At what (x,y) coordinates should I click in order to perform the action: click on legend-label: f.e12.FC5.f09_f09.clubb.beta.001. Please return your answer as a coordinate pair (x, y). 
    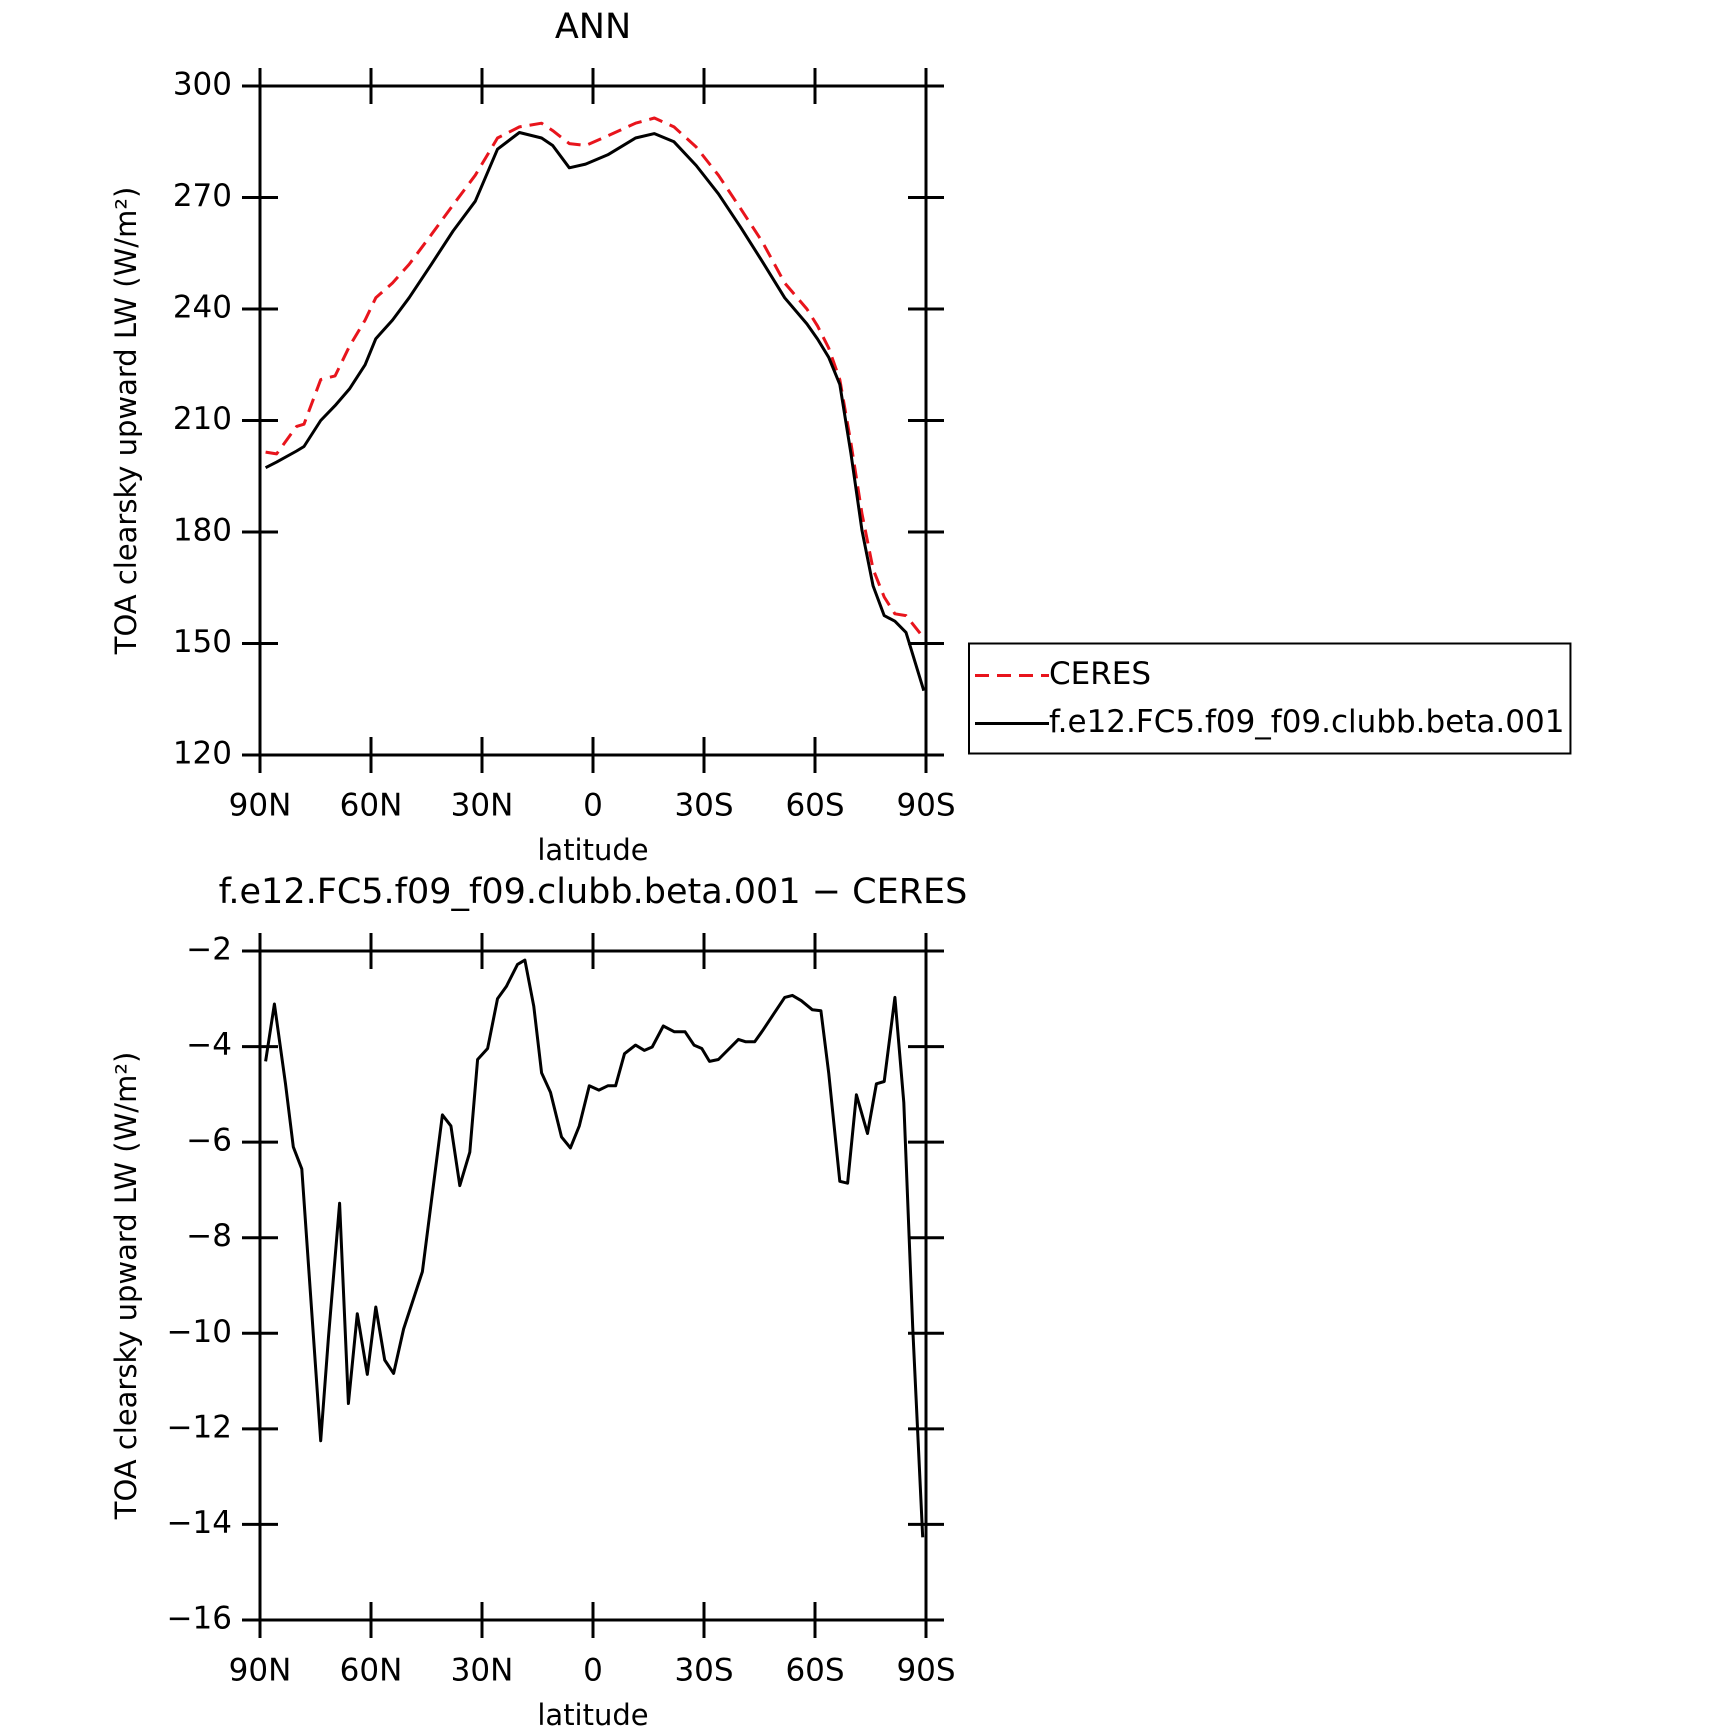
    Looking at the image, I should click on (1306, 722).